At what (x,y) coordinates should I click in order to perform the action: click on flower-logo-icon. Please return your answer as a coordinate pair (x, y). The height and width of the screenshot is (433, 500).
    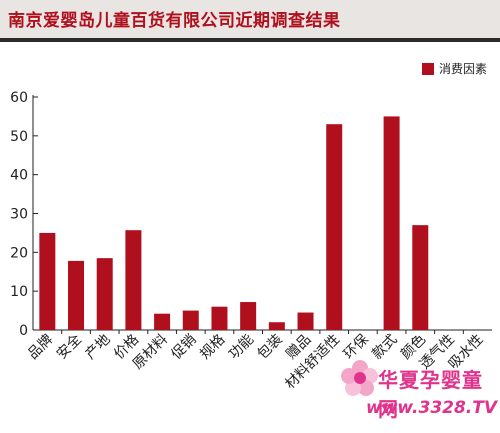
    Looking at the image, I should click on (359, 378).